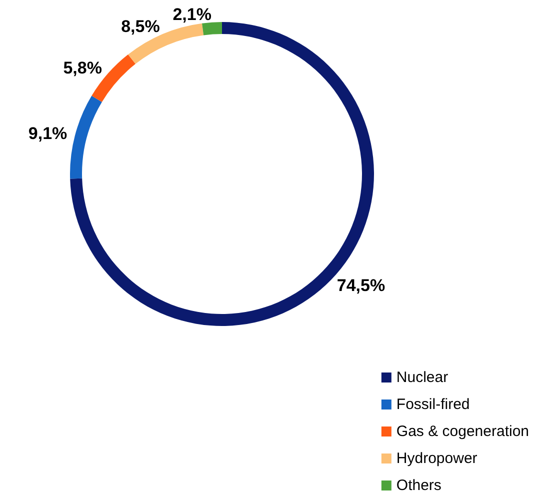 The width and height of the screenshot is (536, 502). What do you see at coordinates (361, 285) in the screenshot?
I see `data-label: 74,5%` at bounding box center [361, 285].